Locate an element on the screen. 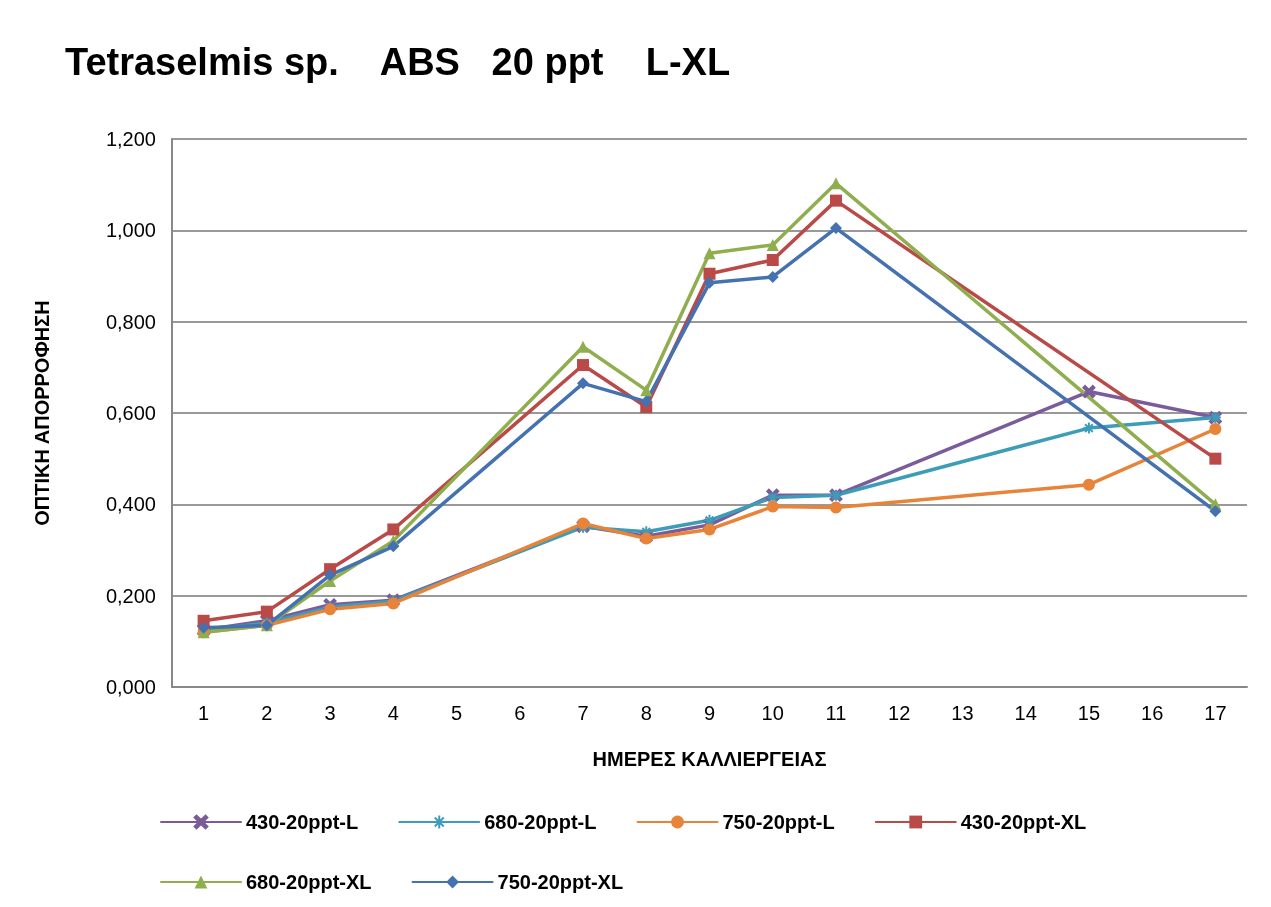 This screenshot has width=1271, height=907. x-tick-label: 4 is located at coordinates (393, 713).